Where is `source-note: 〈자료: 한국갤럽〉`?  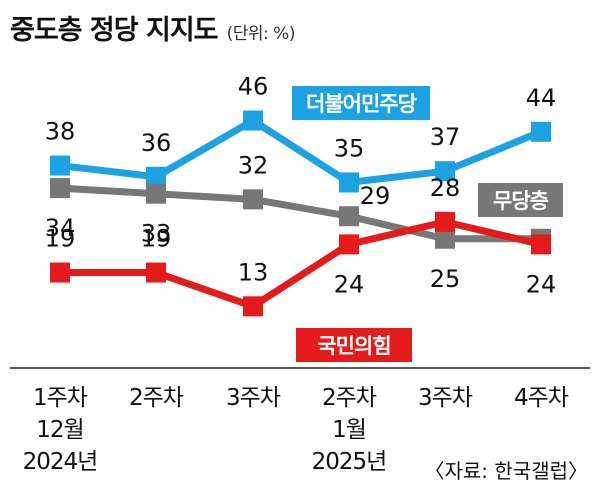 source-note: 〈자료: 한국갤럽〉 is located at coordinates (507, 471).